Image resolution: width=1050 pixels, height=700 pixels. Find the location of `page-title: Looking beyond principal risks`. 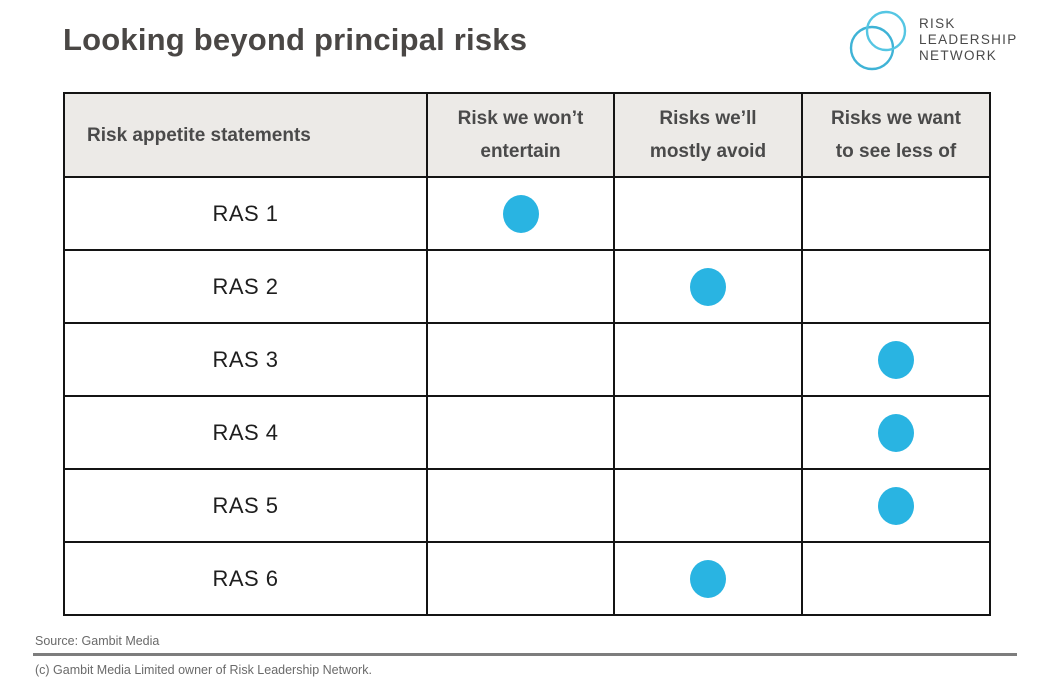

page-title: Looking beyond principal risks is located at coordinates (295, 39).